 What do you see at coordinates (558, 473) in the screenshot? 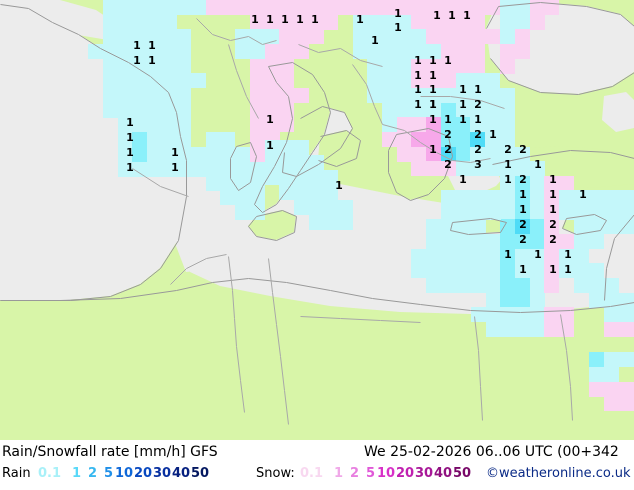
I see `copyright-notice: ©weatheronline.co.uk` at bounding box center [558, 473].